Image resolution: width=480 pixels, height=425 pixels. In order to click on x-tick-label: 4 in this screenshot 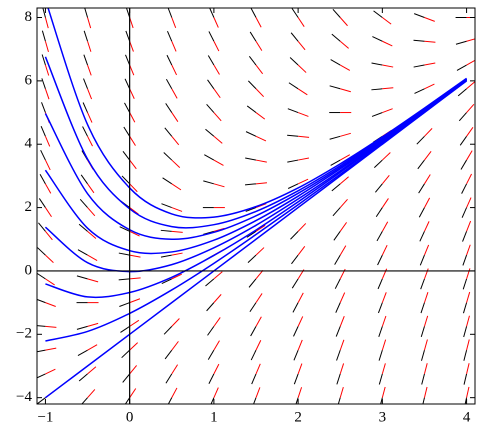, I will do `click(467, 417)`.